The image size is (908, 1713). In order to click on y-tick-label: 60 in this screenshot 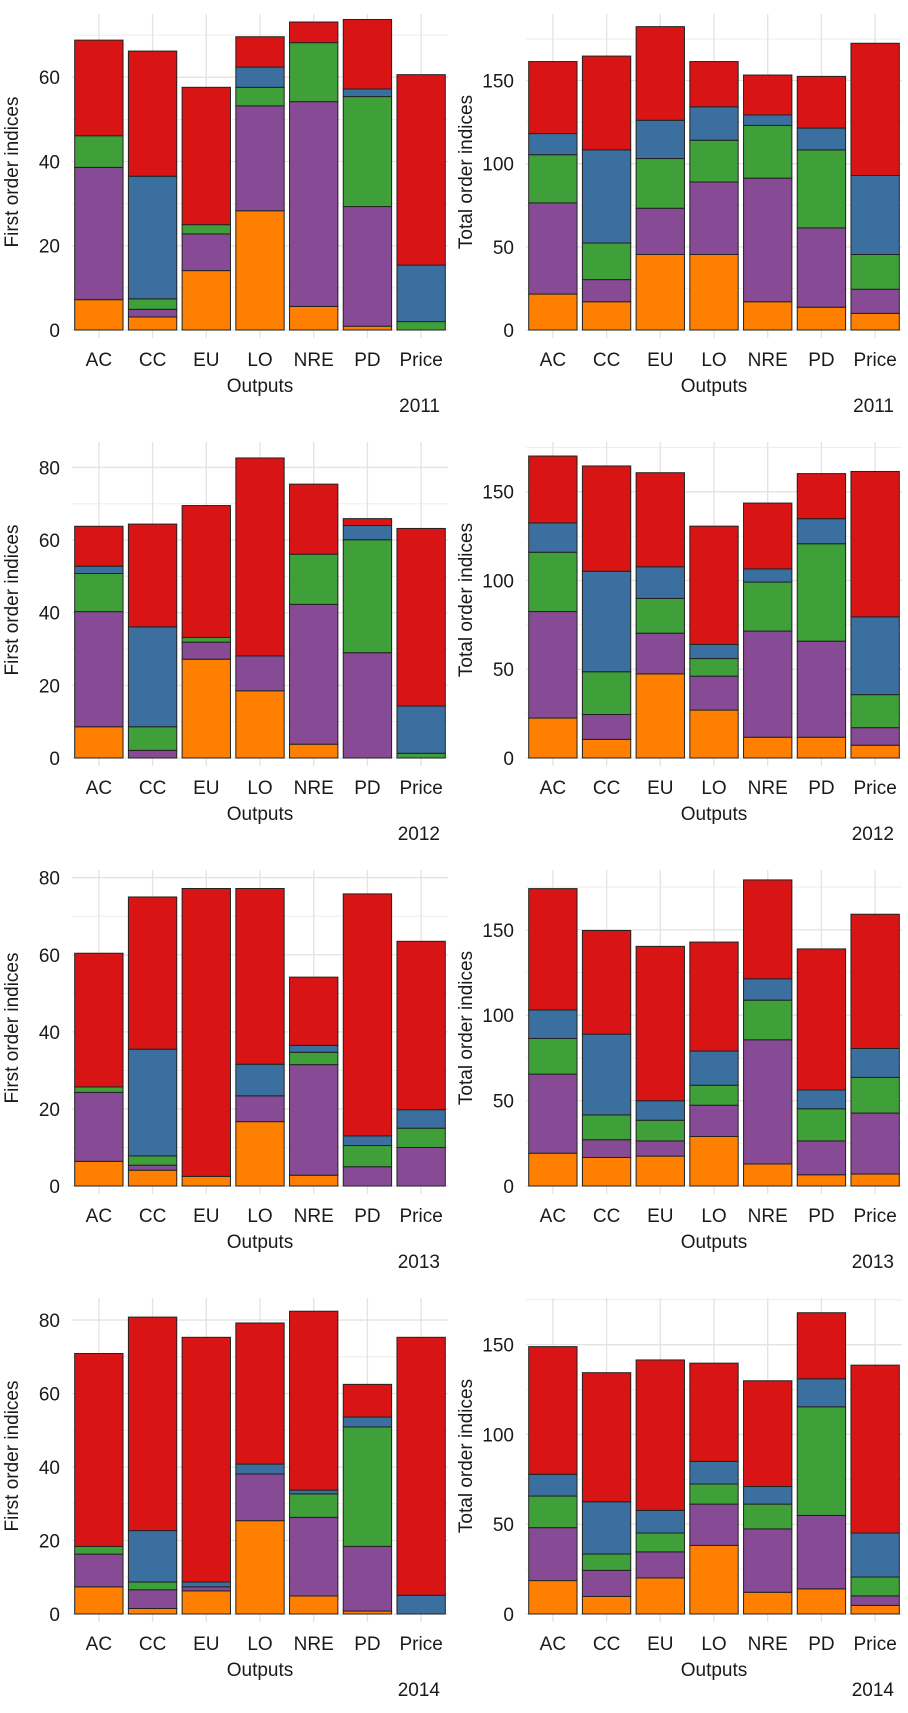, I will do `click(49, 78)`.